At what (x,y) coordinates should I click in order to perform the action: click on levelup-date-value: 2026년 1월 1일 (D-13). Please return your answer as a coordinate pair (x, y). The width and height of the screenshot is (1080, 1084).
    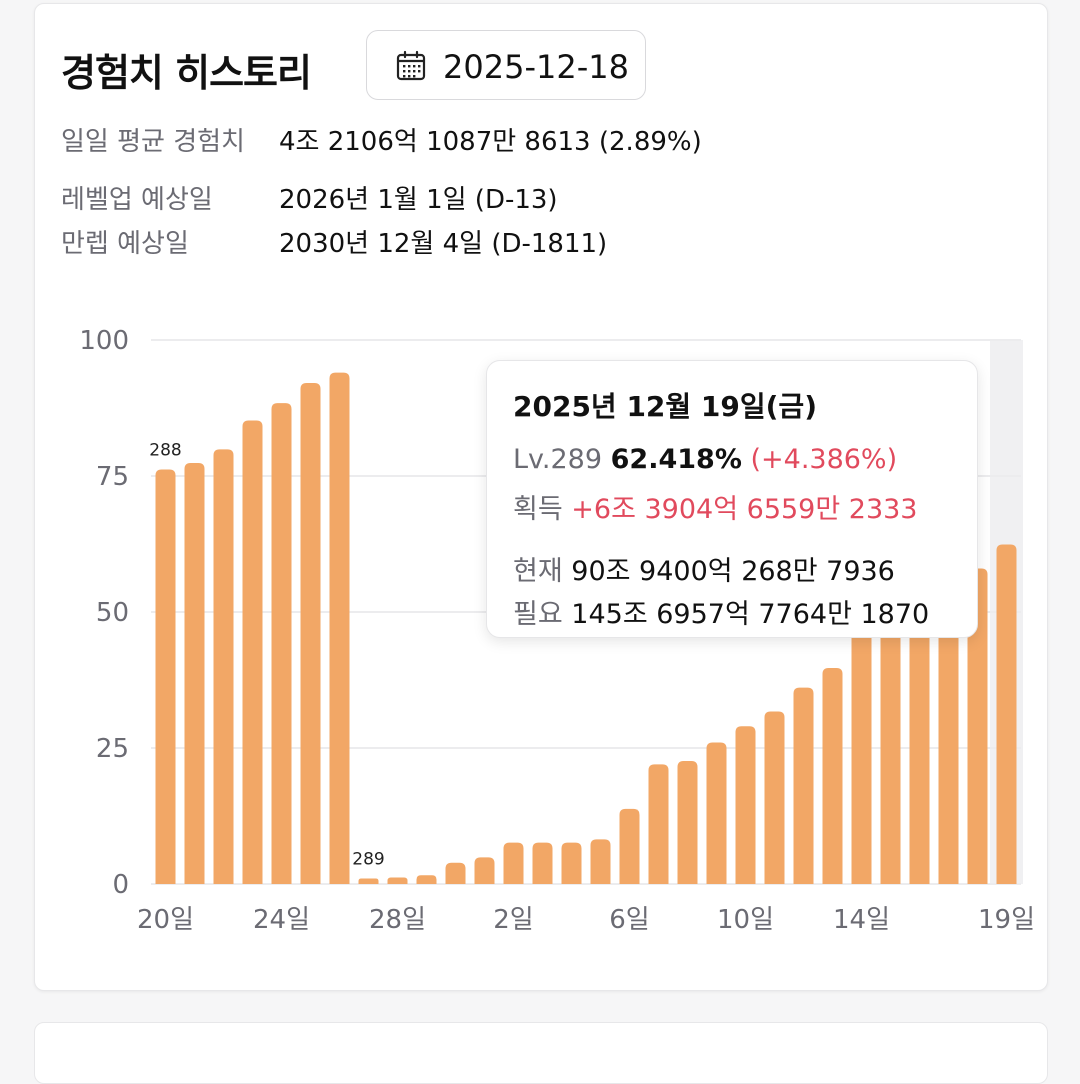
    Looking at the image, I should click on (418, 200).